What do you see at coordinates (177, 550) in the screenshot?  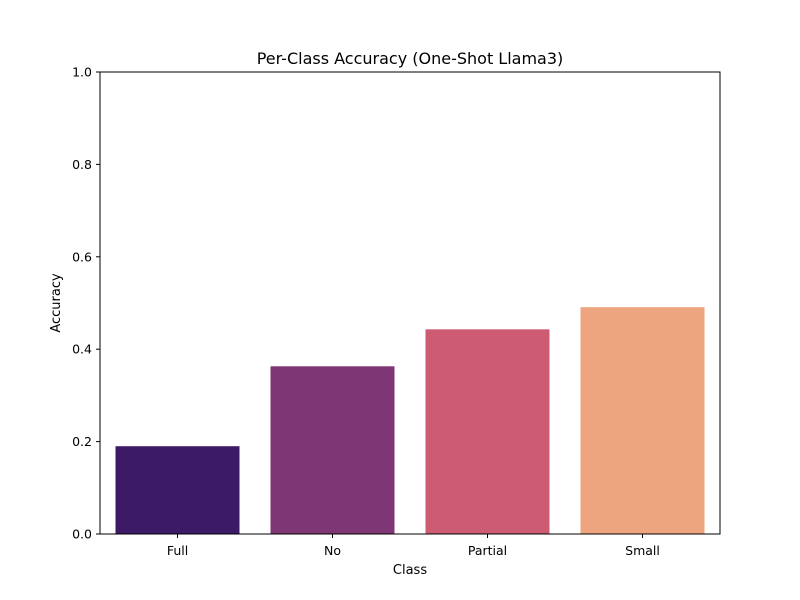 I see `x-tick-label-full: Full` at bounding box center [177, 550].